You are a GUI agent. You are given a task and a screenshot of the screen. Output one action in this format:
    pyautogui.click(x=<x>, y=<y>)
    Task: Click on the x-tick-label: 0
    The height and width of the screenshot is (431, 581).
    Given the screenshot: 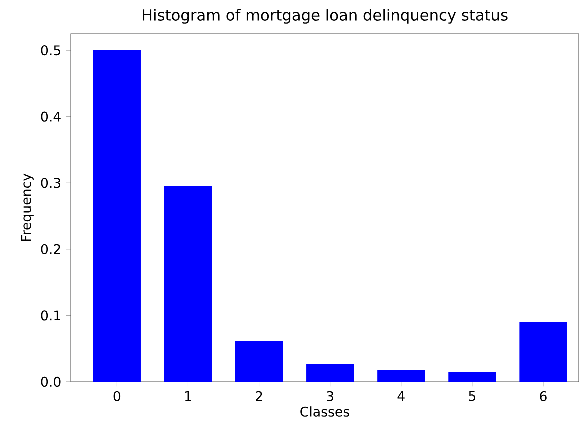 What is the action you would take?
    pyautogui.click(x=117, y=396)
    